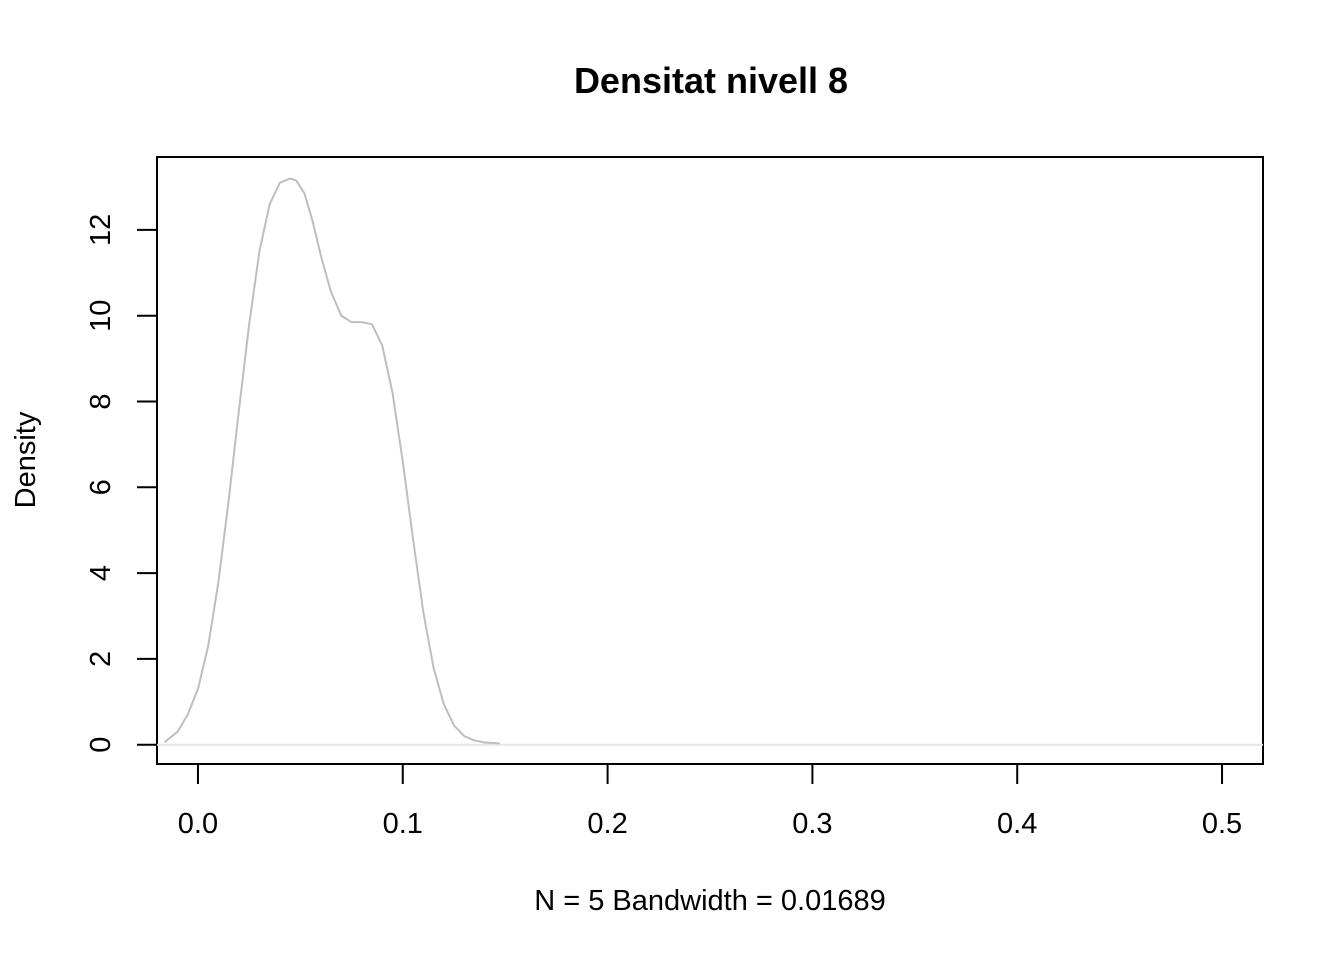  Describe the element at coordinates (607, 824) in the screenshot. I see `x-tick-label: 0.2` at that location.